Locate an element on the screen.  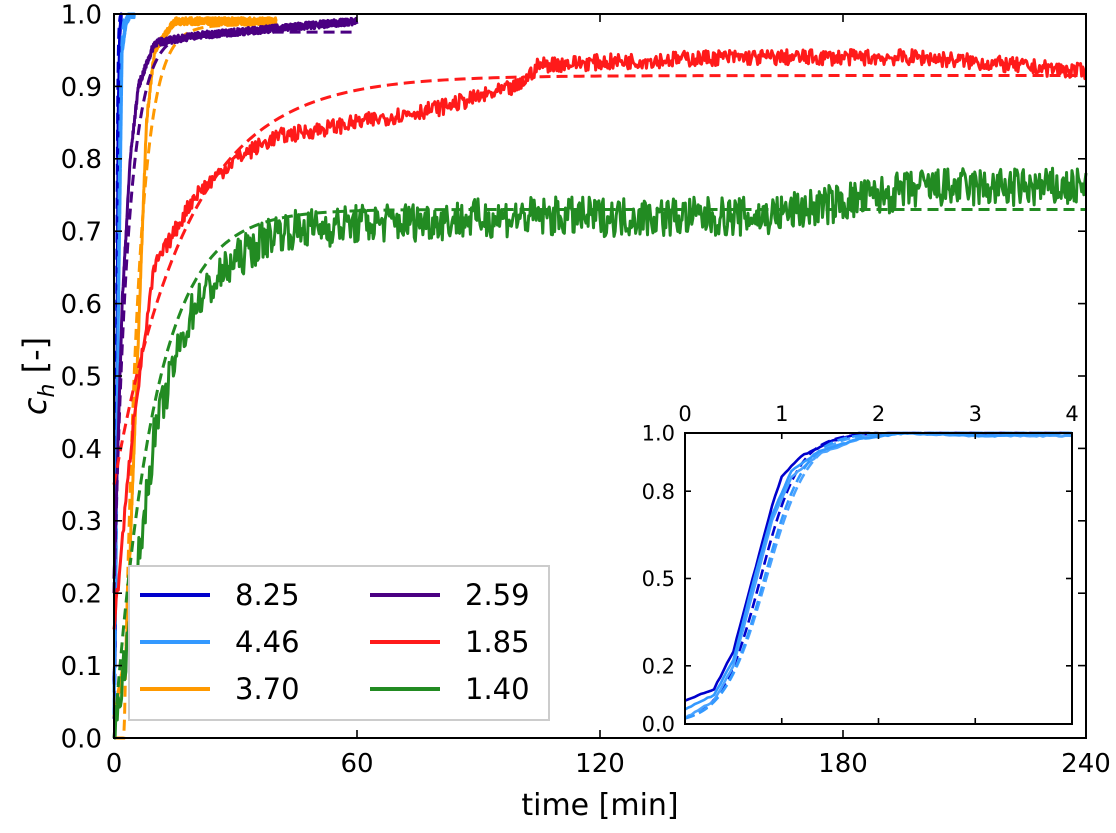
x-tick-label: 3 is located at coordinates (975, 414).